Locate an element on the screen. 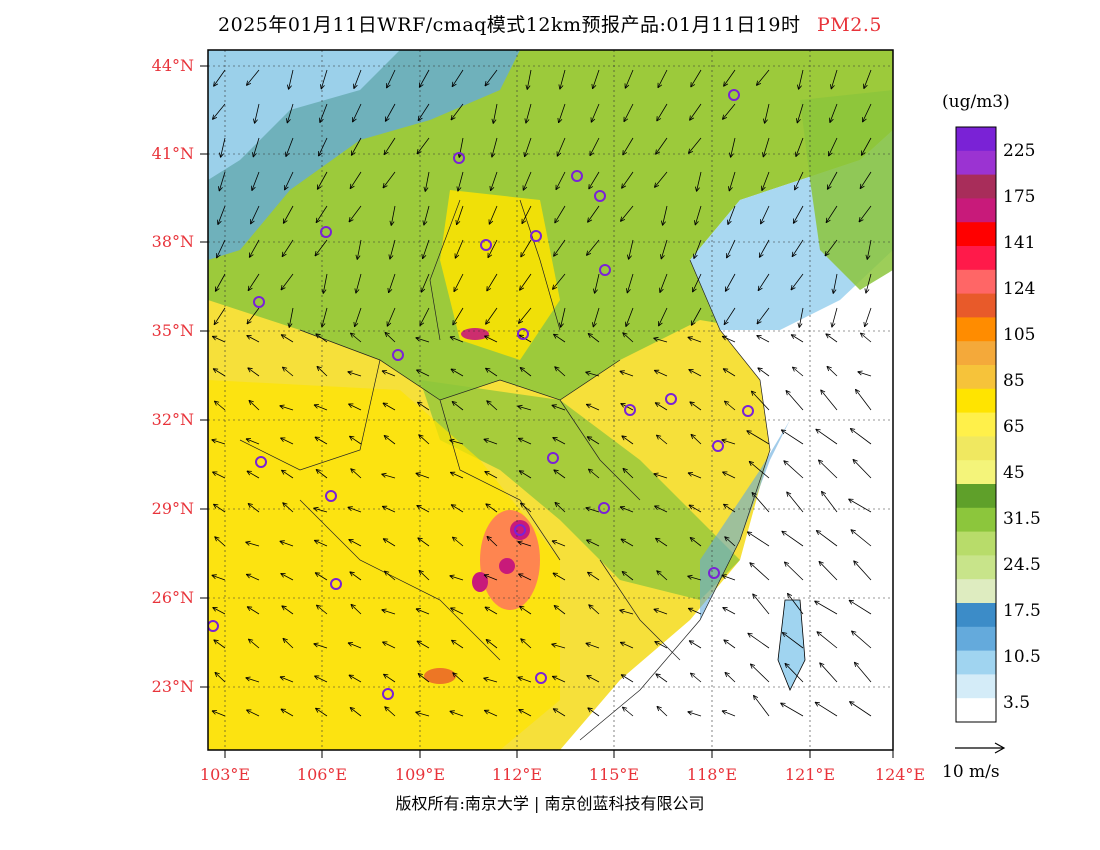 This screenshot has width=1100, height=850. colorbar-label-65: 65 is located at coordinates (1014, 427).